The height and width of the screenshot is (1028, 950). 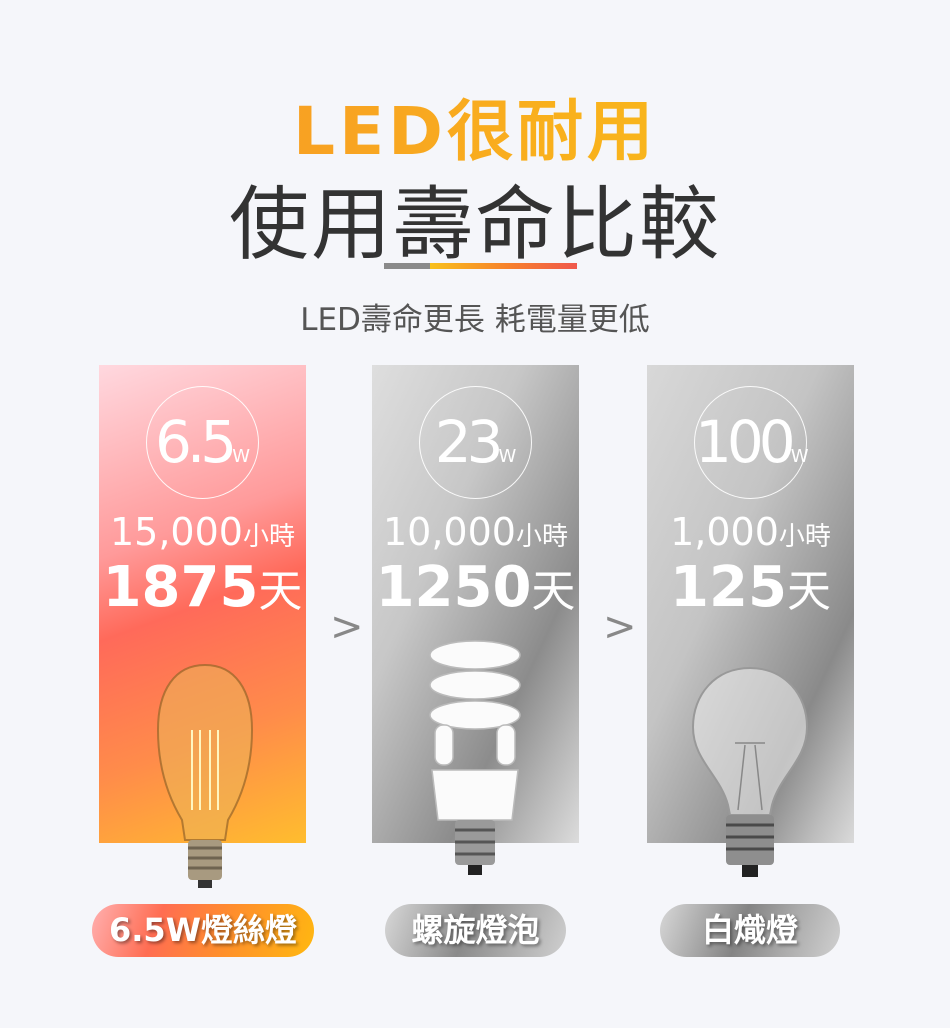 I want to click on page-title: 使用壽命比較, so click(x=475, y=224).